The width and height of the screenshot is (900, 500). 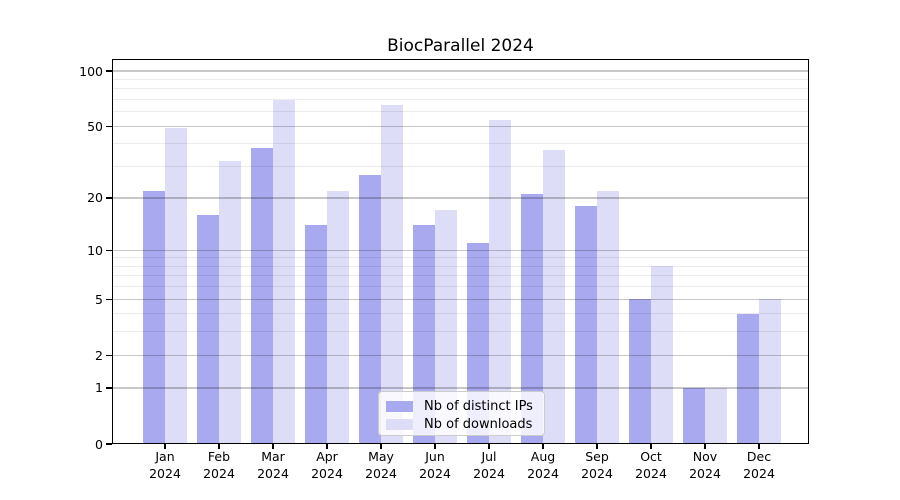 What do you see at coordinates (370, 309) in the screenshot?
I see `bar-distinct-ips-may-2024` at bounding box center [370, 309].